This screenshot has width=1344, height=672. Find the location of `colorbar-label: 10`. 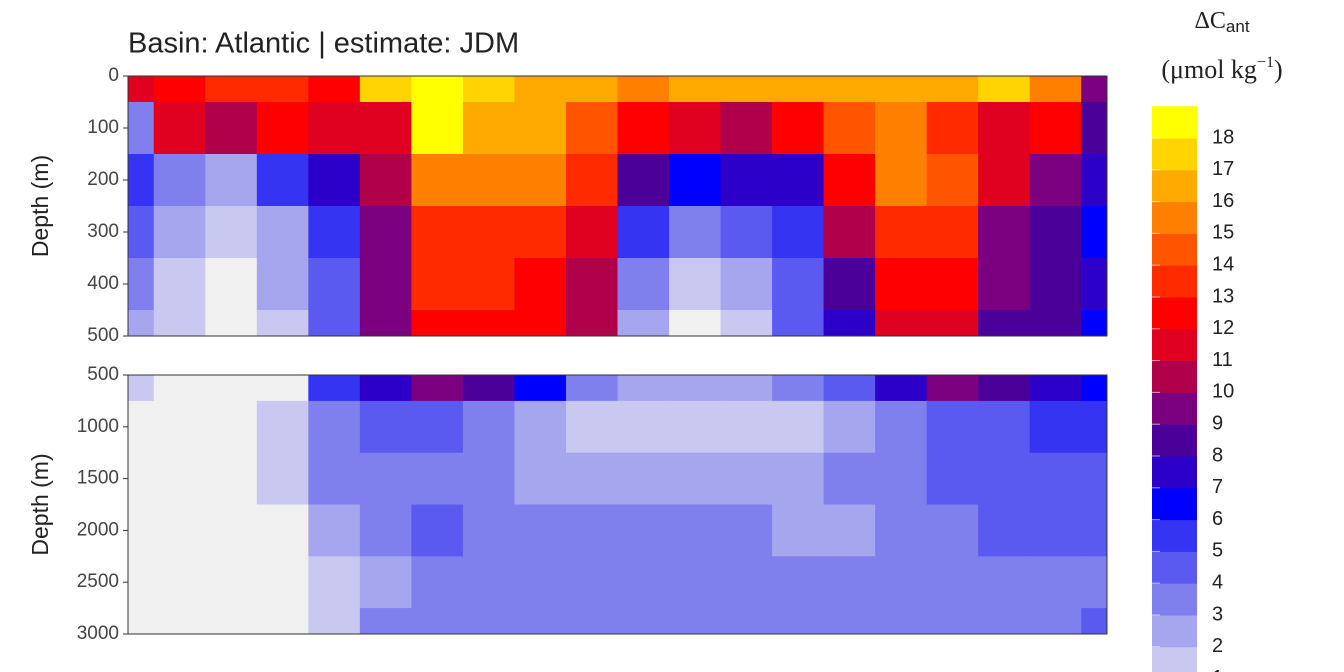

colorbar-label: 10 is located at coordinates (1223, 392).